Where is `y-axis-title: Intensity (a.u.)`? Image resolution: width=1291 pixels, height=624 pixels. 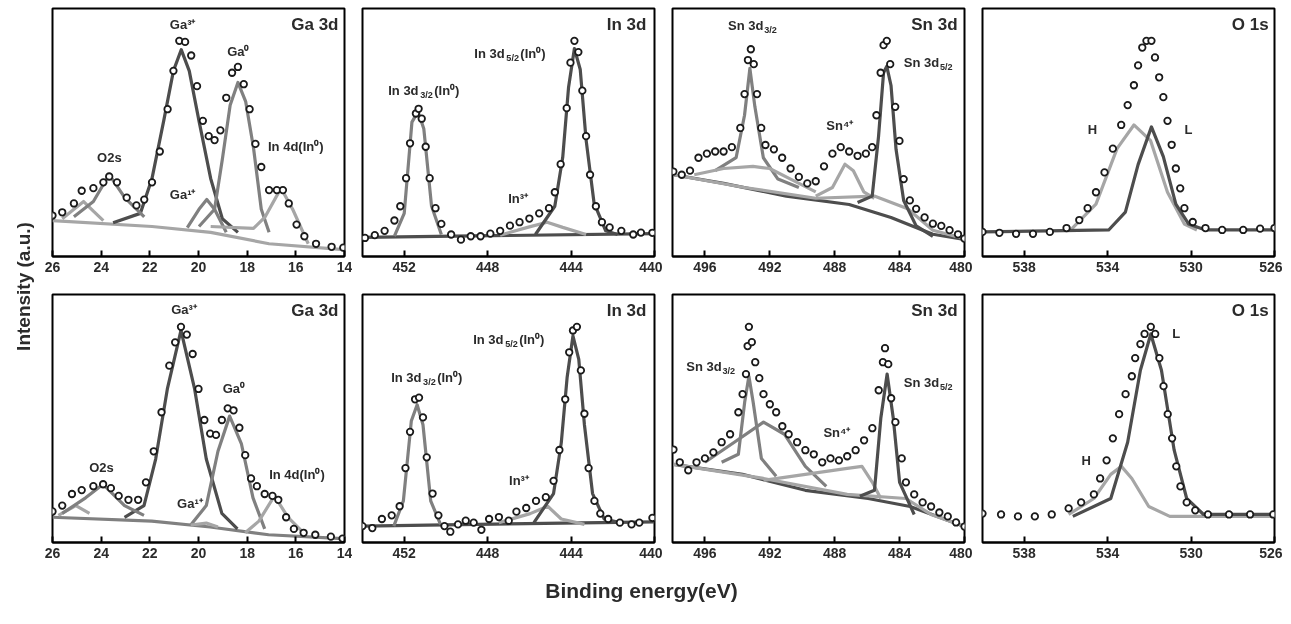
y-axis-title: Intensity (a.u.) is located at coordinates (24, 286).